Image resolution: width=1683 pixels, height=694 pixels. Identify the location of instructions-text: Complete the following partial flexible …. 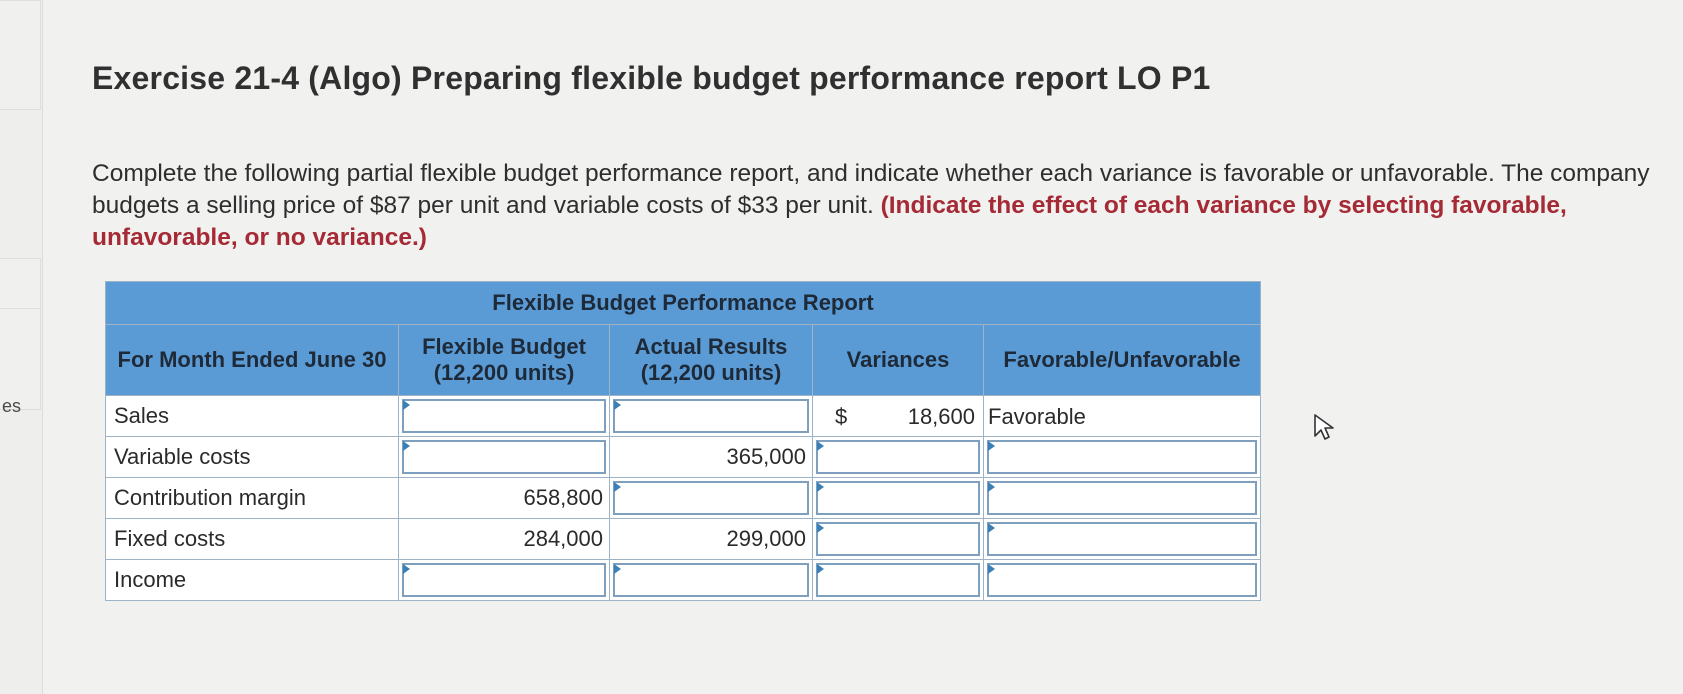
(871, 189).